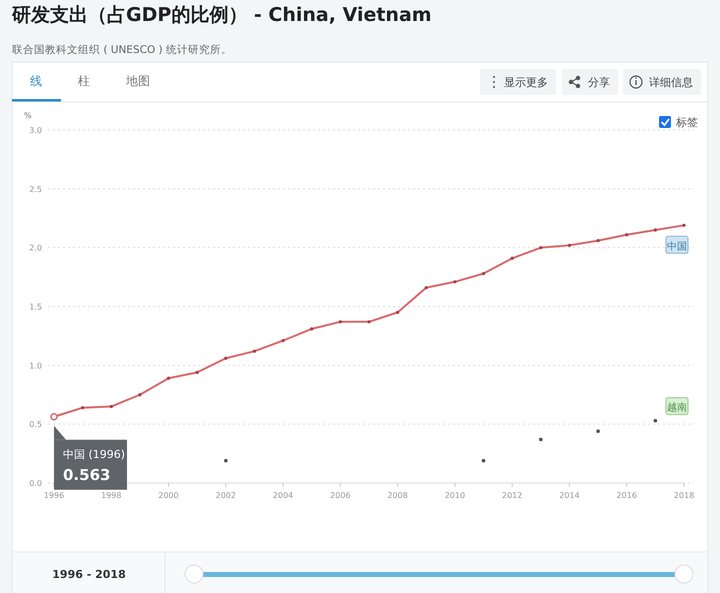 Image resolution: width=720 pixels, height=593 pixels. I want to click on series-label: 中国, so click(677, 246).